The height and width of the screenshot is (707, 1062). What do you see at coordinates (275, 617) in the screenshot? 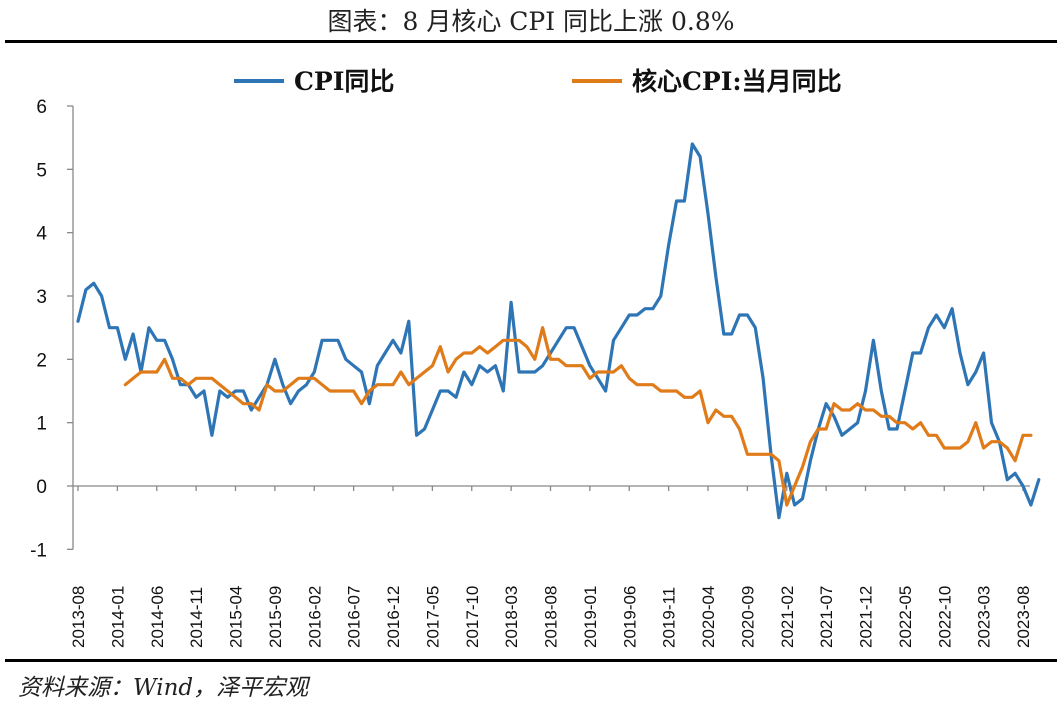
I see `x-tick-label: 2015-09` at bounding box center [275, 617].